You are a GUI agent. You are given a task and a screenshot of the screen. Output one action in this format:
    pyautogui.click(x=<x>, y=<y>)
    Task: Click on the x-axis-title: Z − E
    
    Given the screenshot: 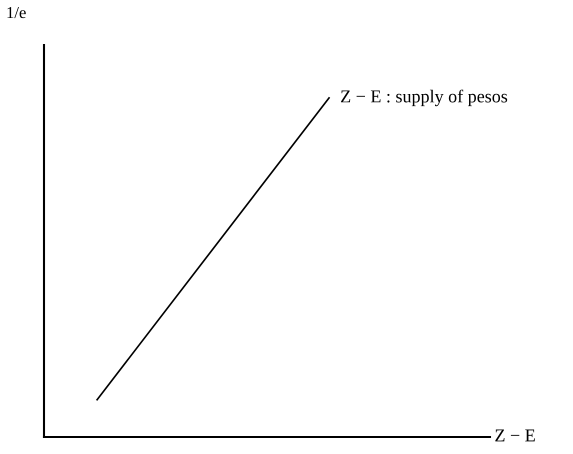 What is the action you would take?
    pyautogui.click(x=515, y=436)
    